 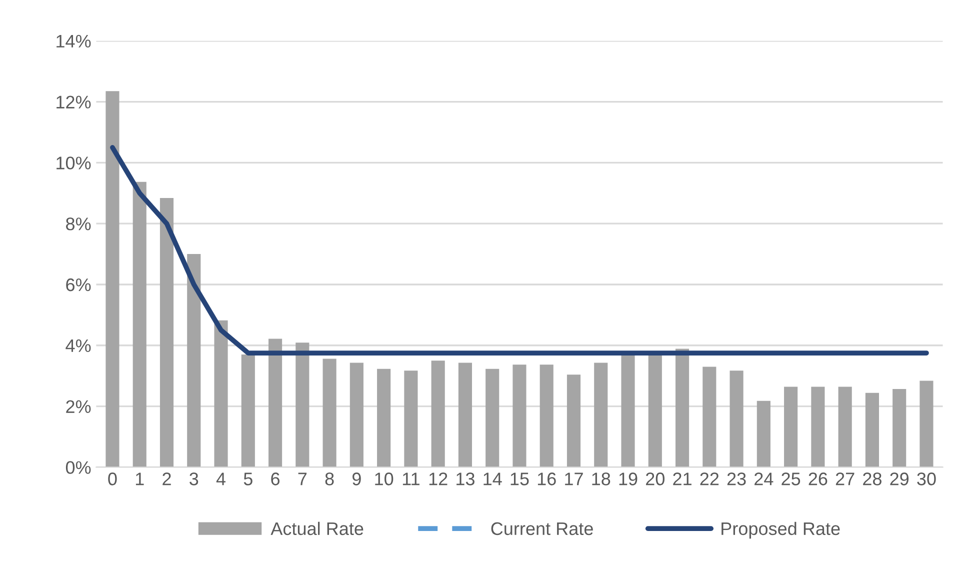 What do you see at coordinates (194, 479) in the screenshot?
I see `x-tick-label: 3` at bounding box center [194, 479].